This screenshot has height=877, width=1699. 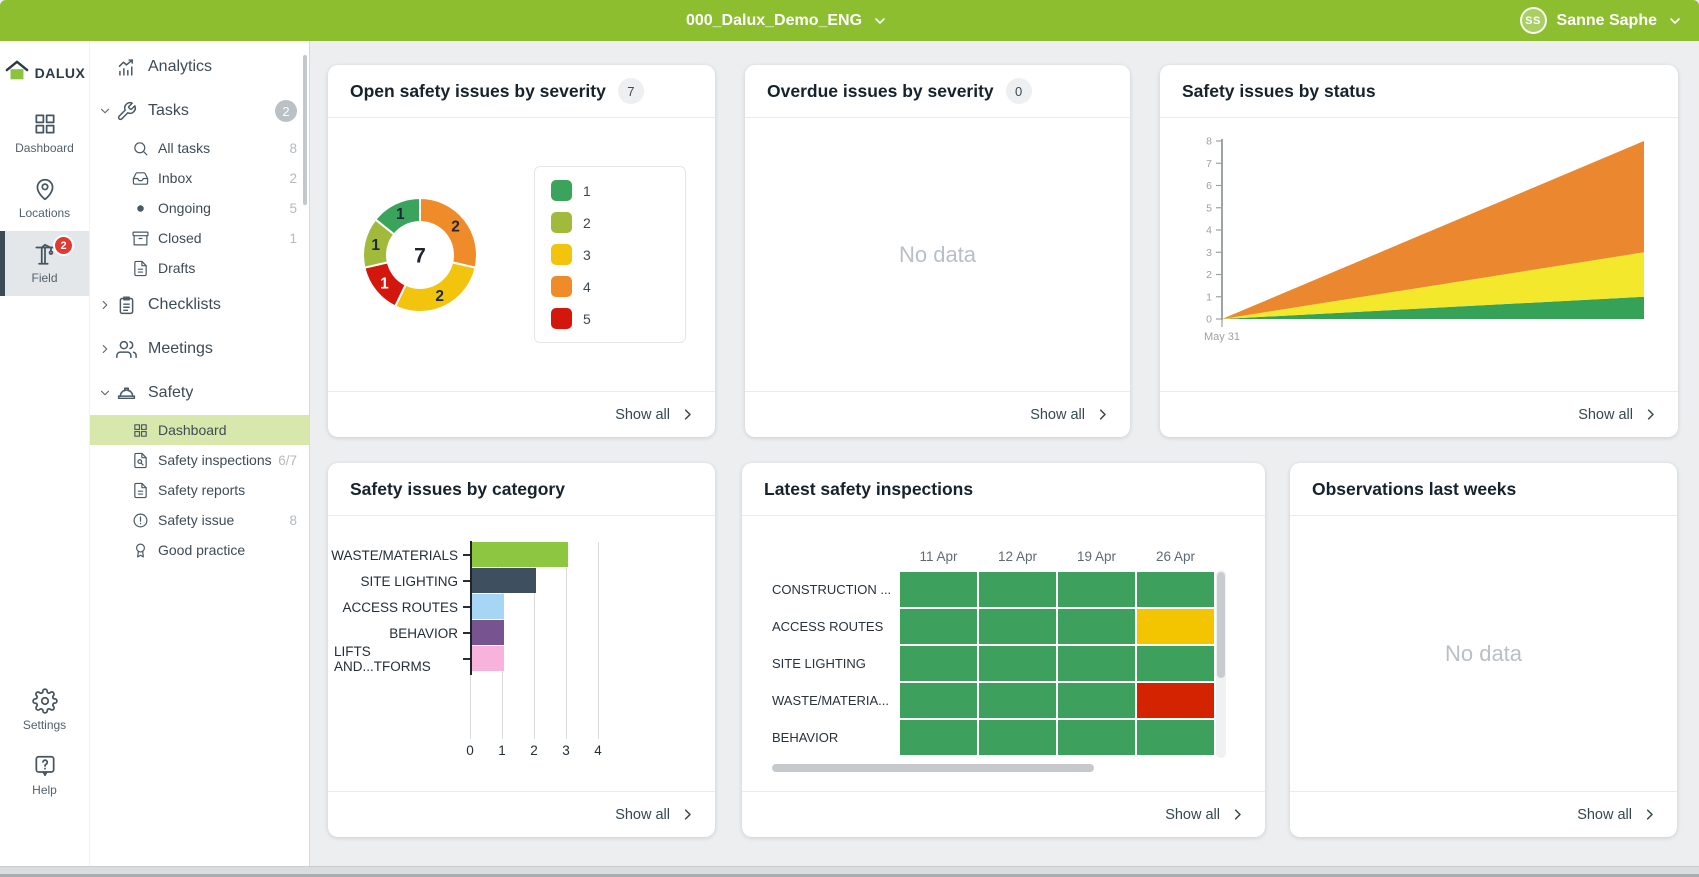 What do you see at coordinates (175, 178) in the screenshot?
I see `sidebar-item-label: Inbox` at bounding box center [175, 178].